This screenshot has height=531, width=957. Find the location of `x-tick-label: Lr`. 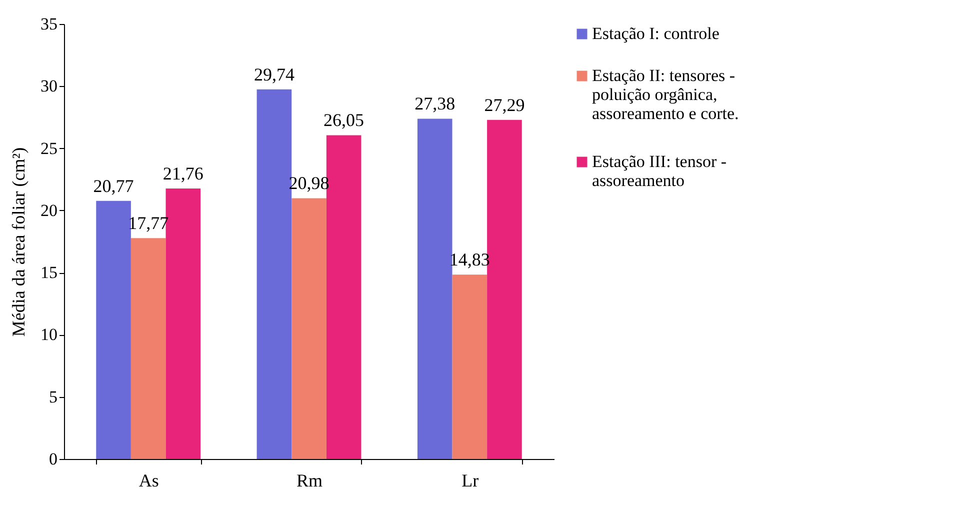

x-tick-label: Lr is located at coordinates (470, 480).